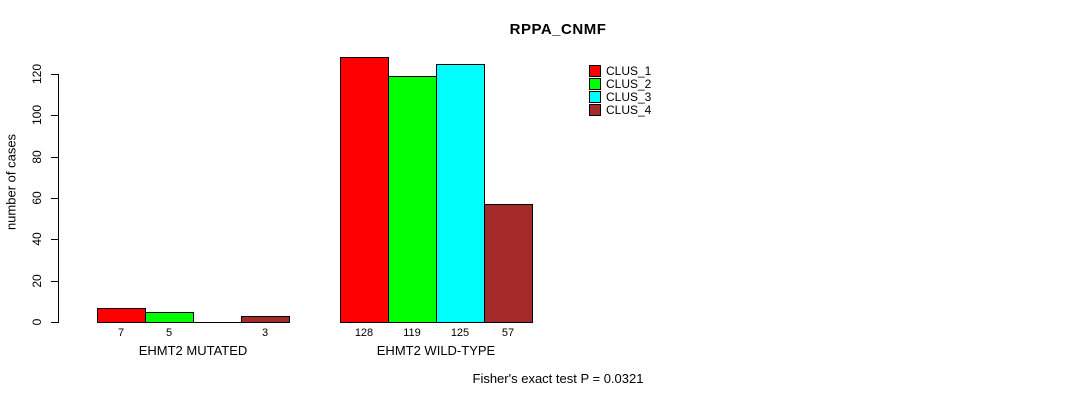  What do you see at coordinates (37, 239) in the screenshot?
I see `y-tick-label: 40` at bounding box center [37, 239].